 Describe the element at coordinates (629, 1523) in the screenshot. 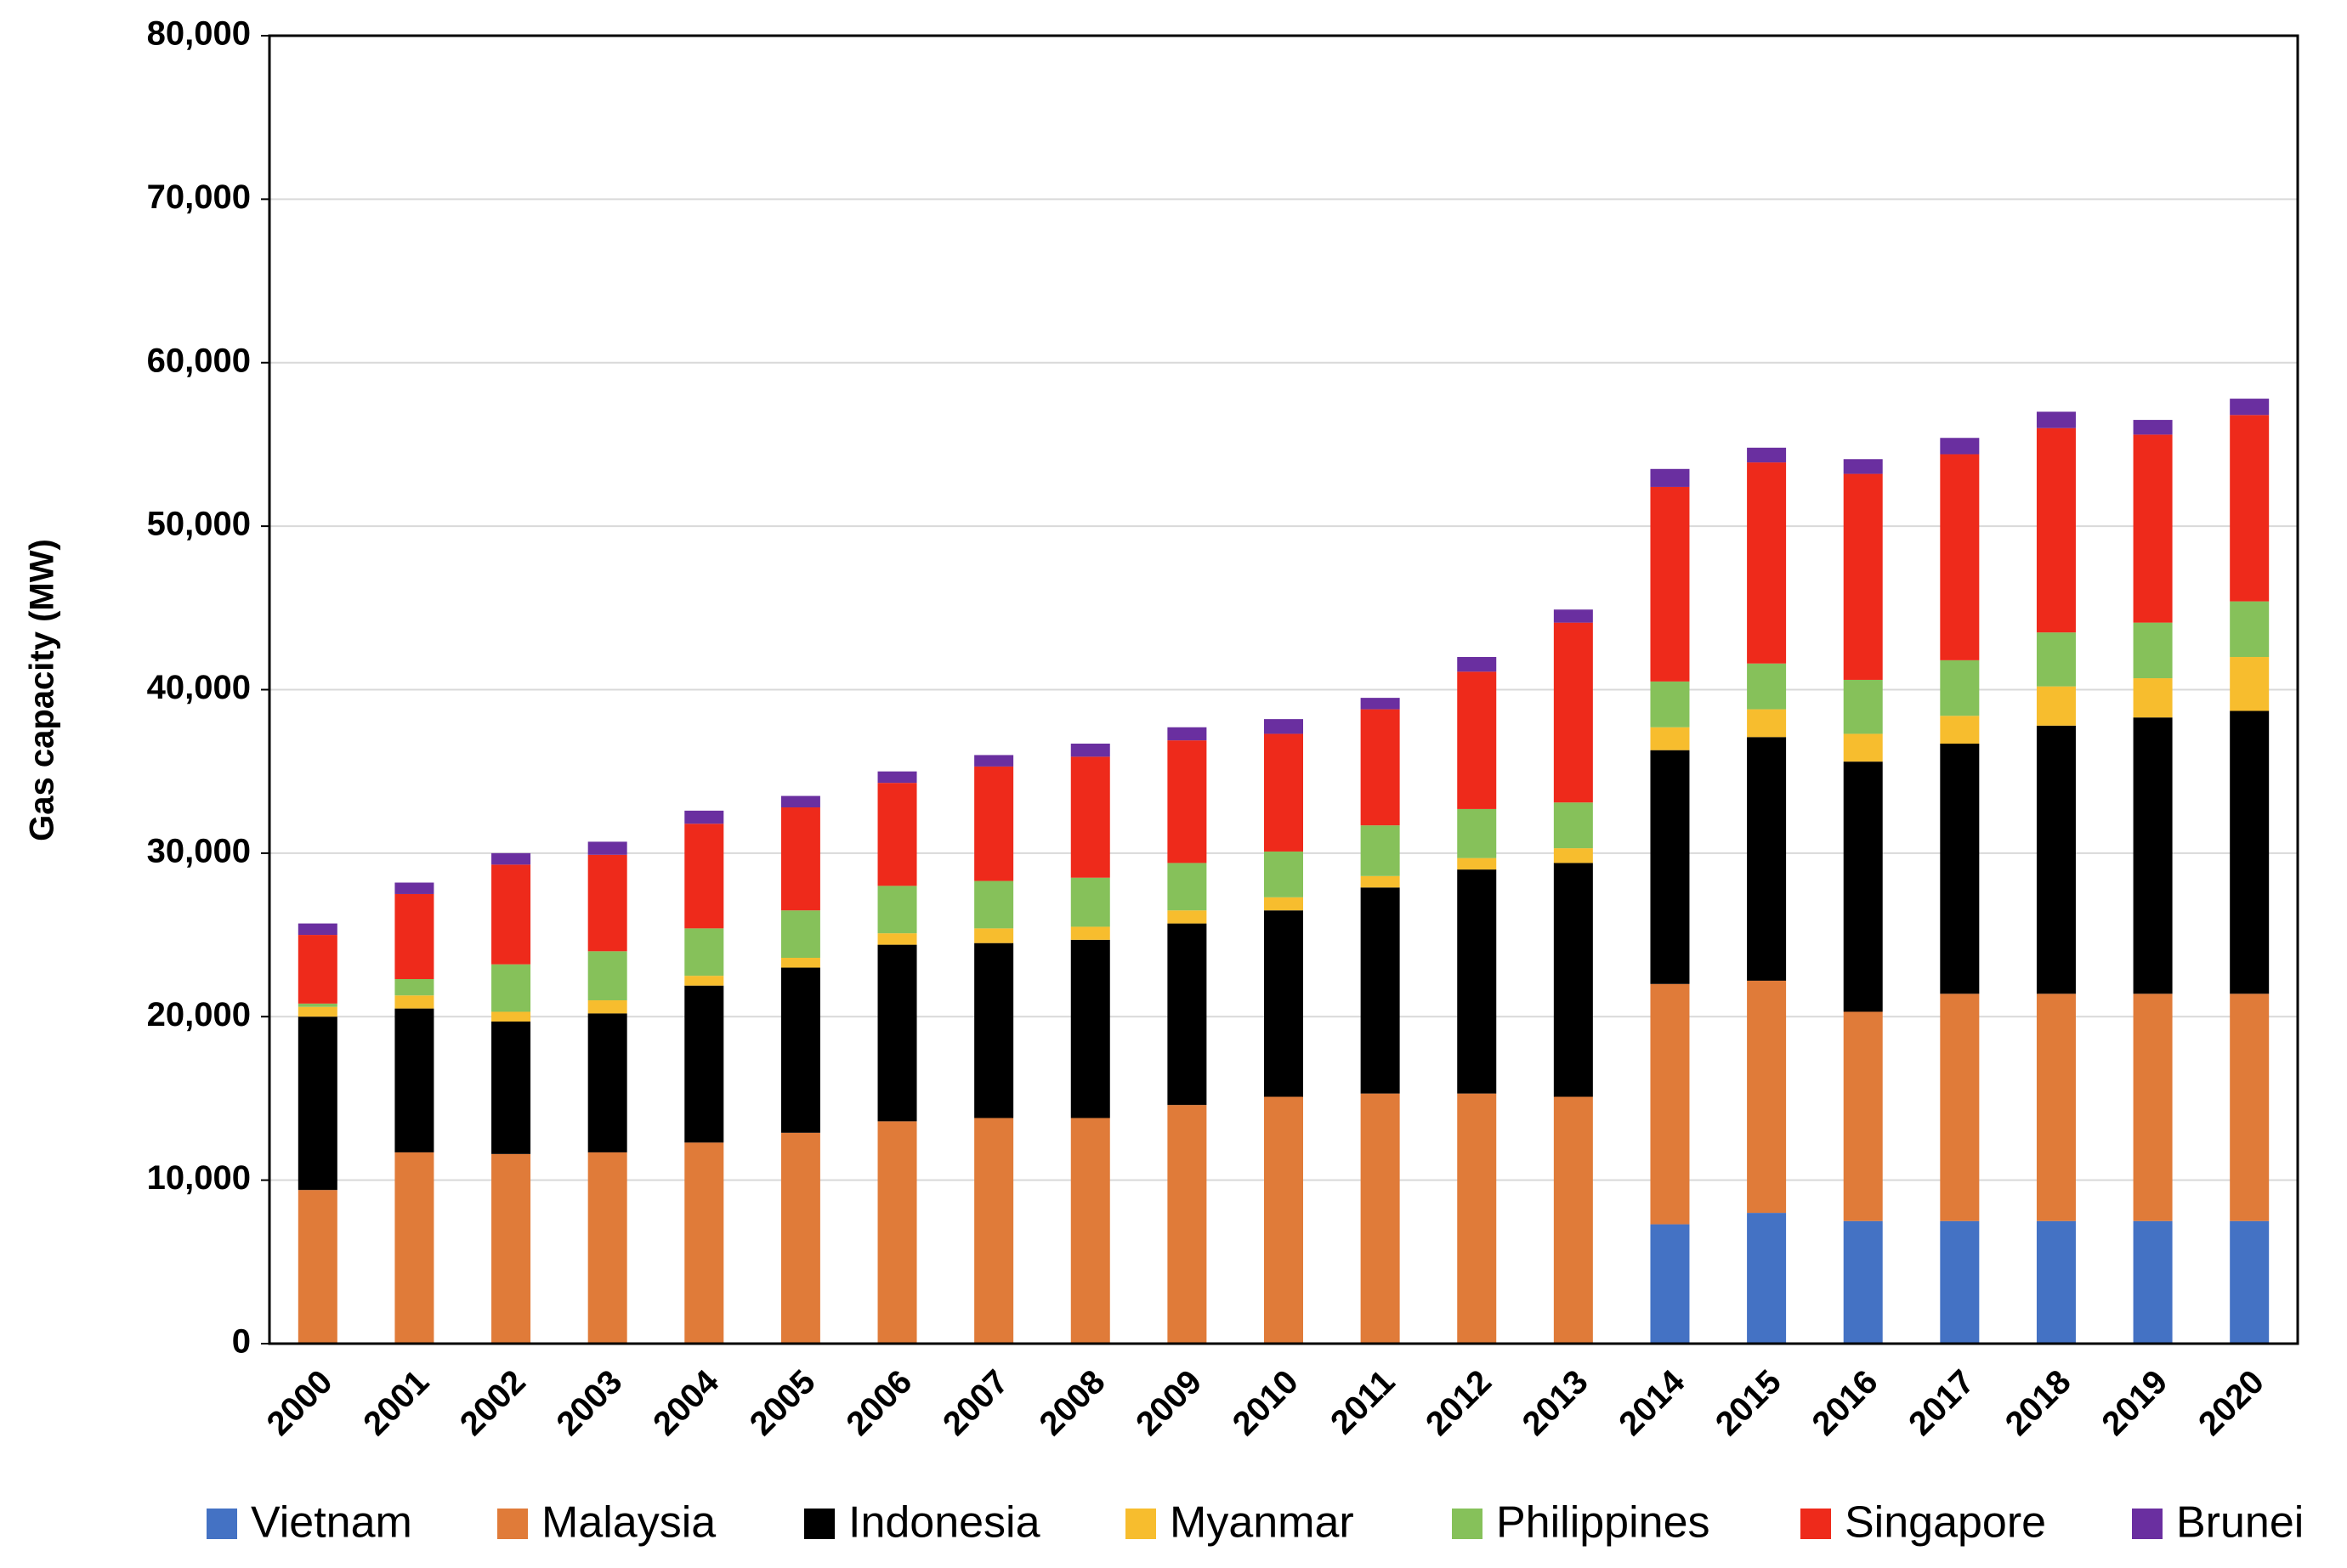

I see `legend-label: Malaysia` at that location.